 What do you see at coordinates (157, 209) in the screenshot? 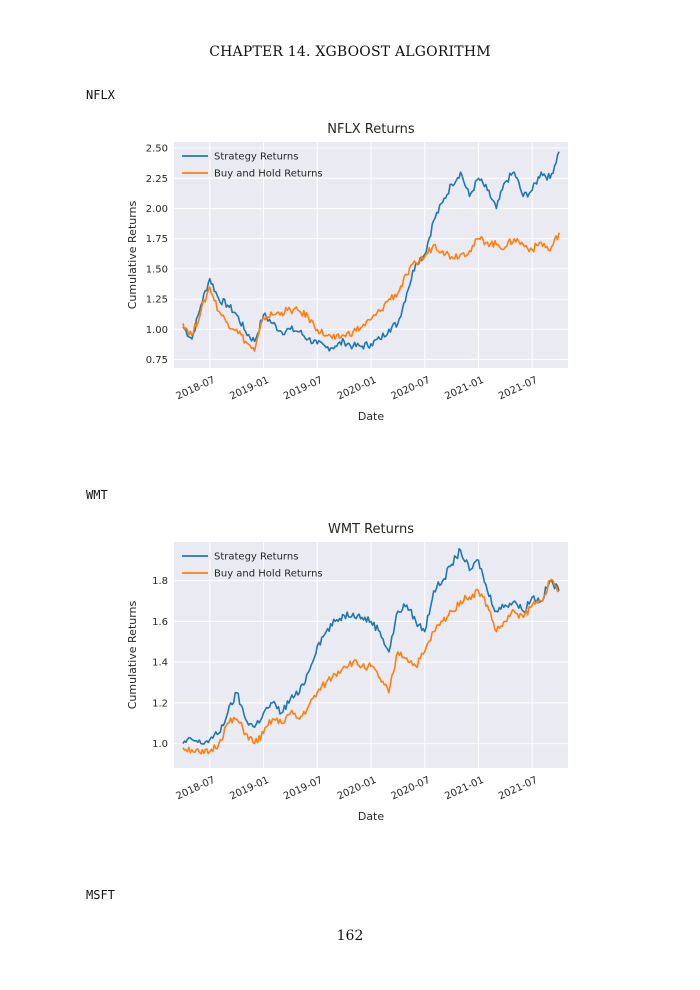
I see `y-tick-label: 2.00` at bounding box center [157, 209].